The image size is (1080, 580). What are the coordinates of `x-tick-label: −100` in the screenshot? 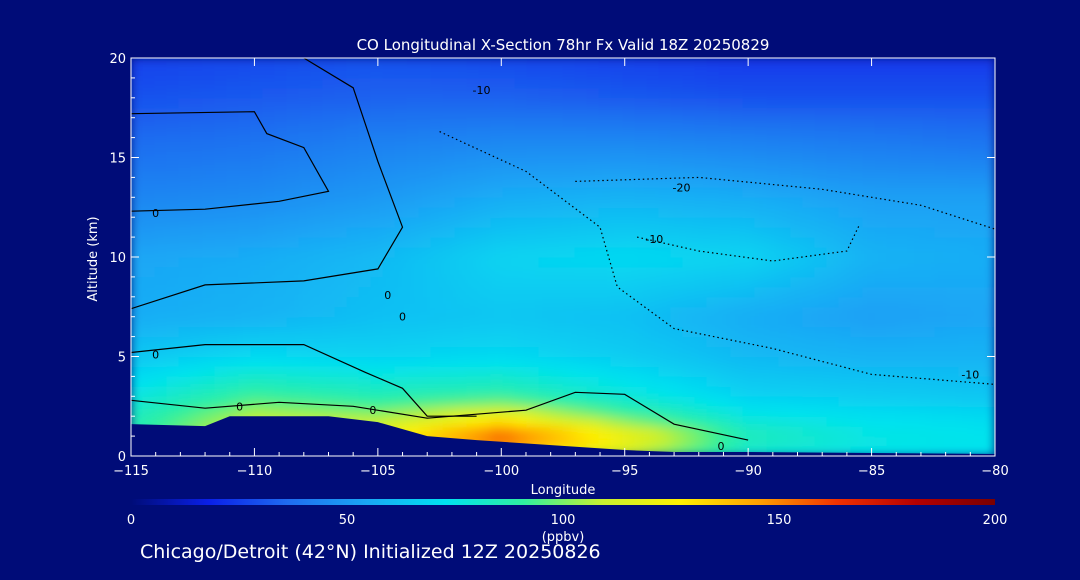 It's located at (501, 471).